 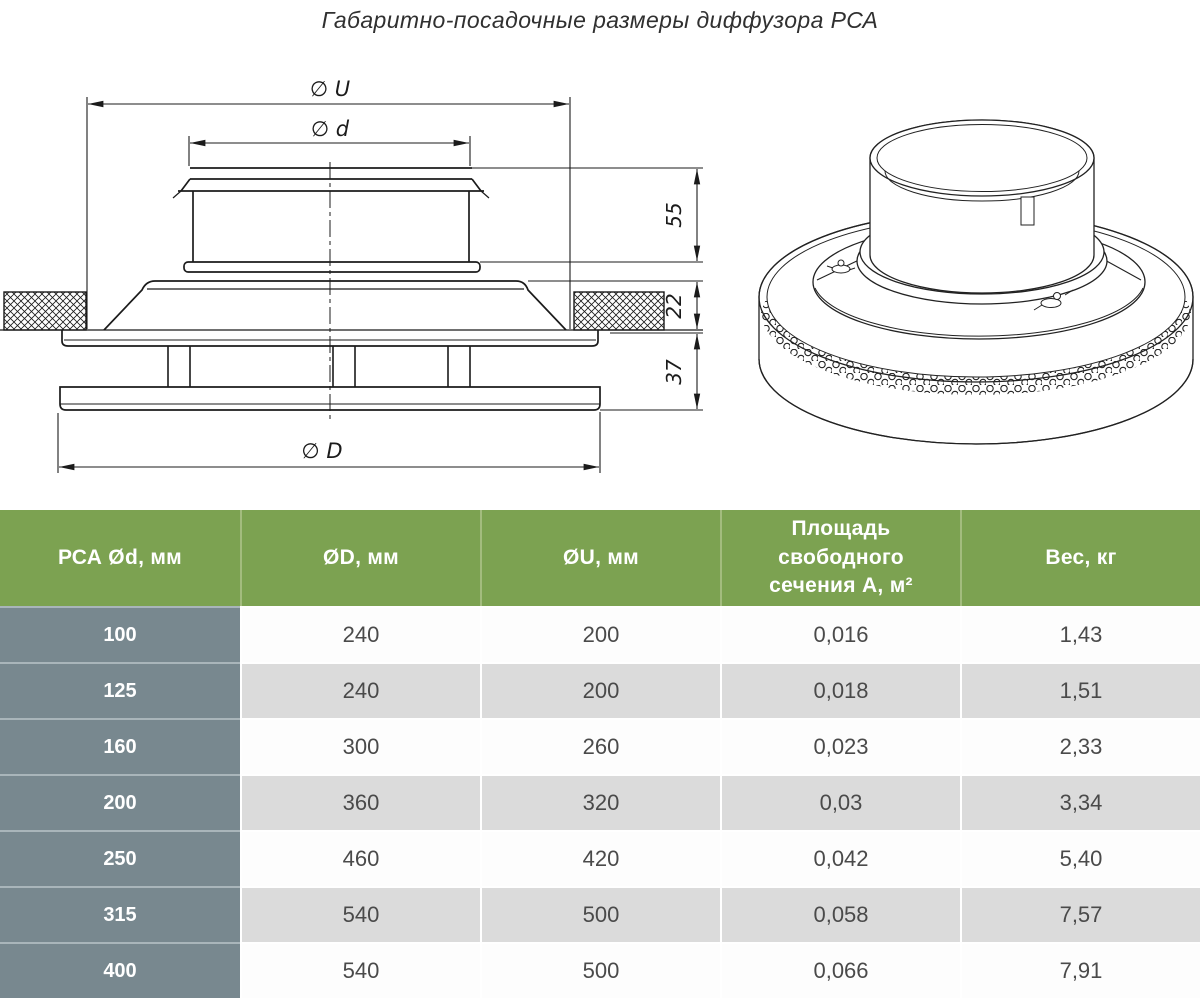 What do you see at coordinates (840, 858) in the screenshot?
I see `table-cell: 0,042` at bounding box center [840, 858].